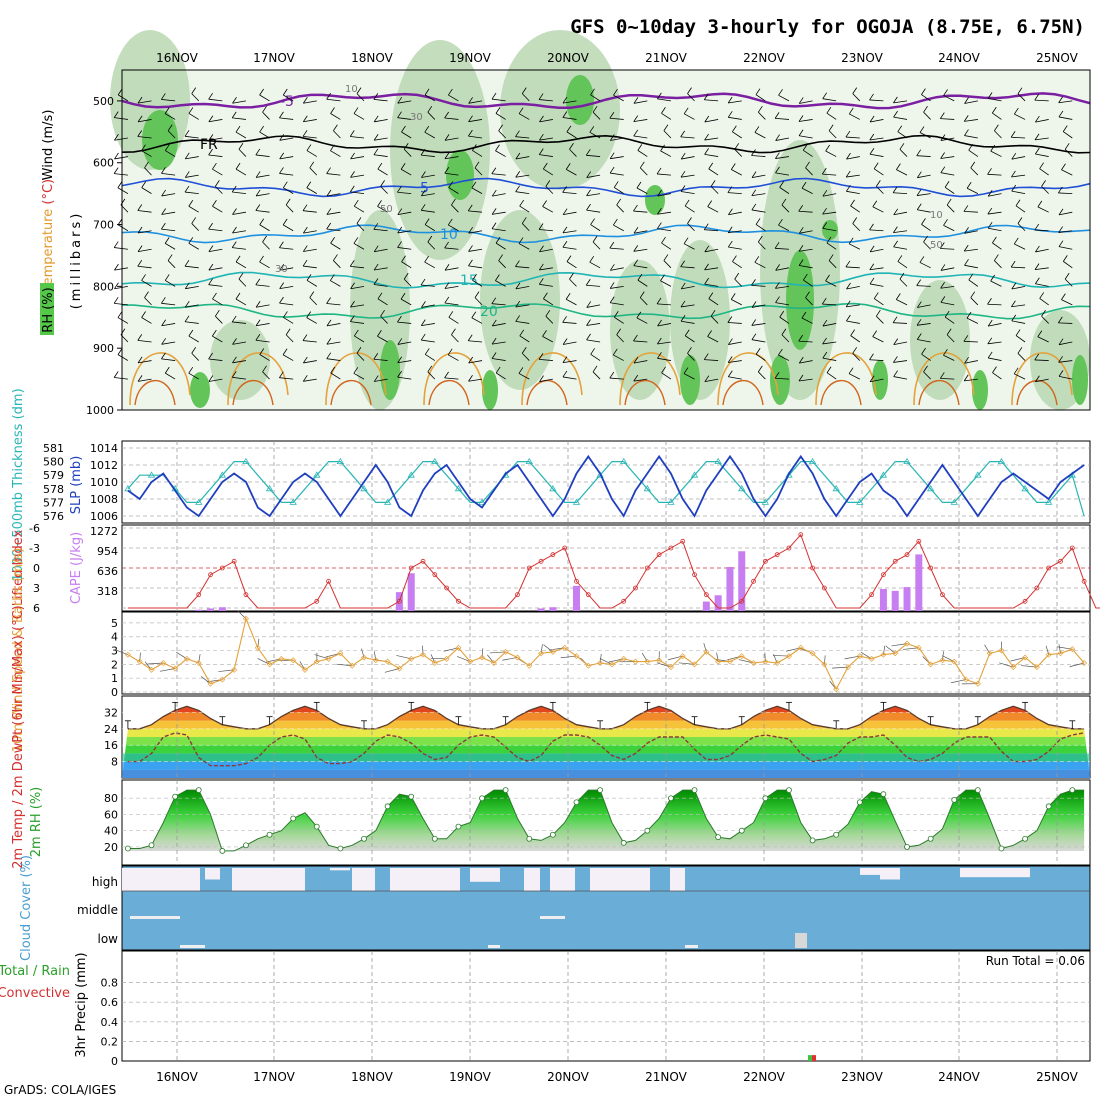 The width and height of the screenshot is (1100, 1100). What do you see at coordinates (666, 1077) in the screenshot?
I see `date-label-bottom: 21NOV` at bounding box center [666, 1077].